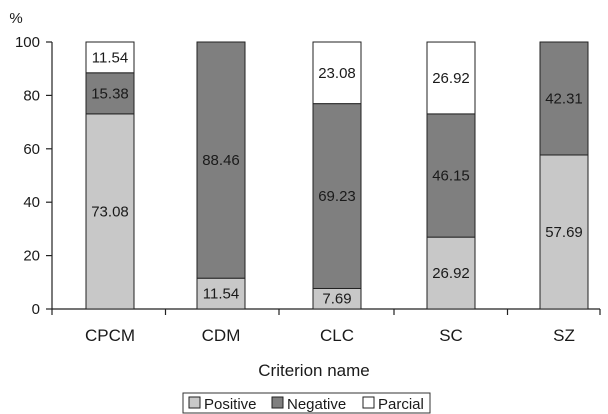 The width and height of the screenshot is (608, 414). Describe the element at coordinates (221, 335) in the screenshot. I see `x-tick-label: CDM` at that location.